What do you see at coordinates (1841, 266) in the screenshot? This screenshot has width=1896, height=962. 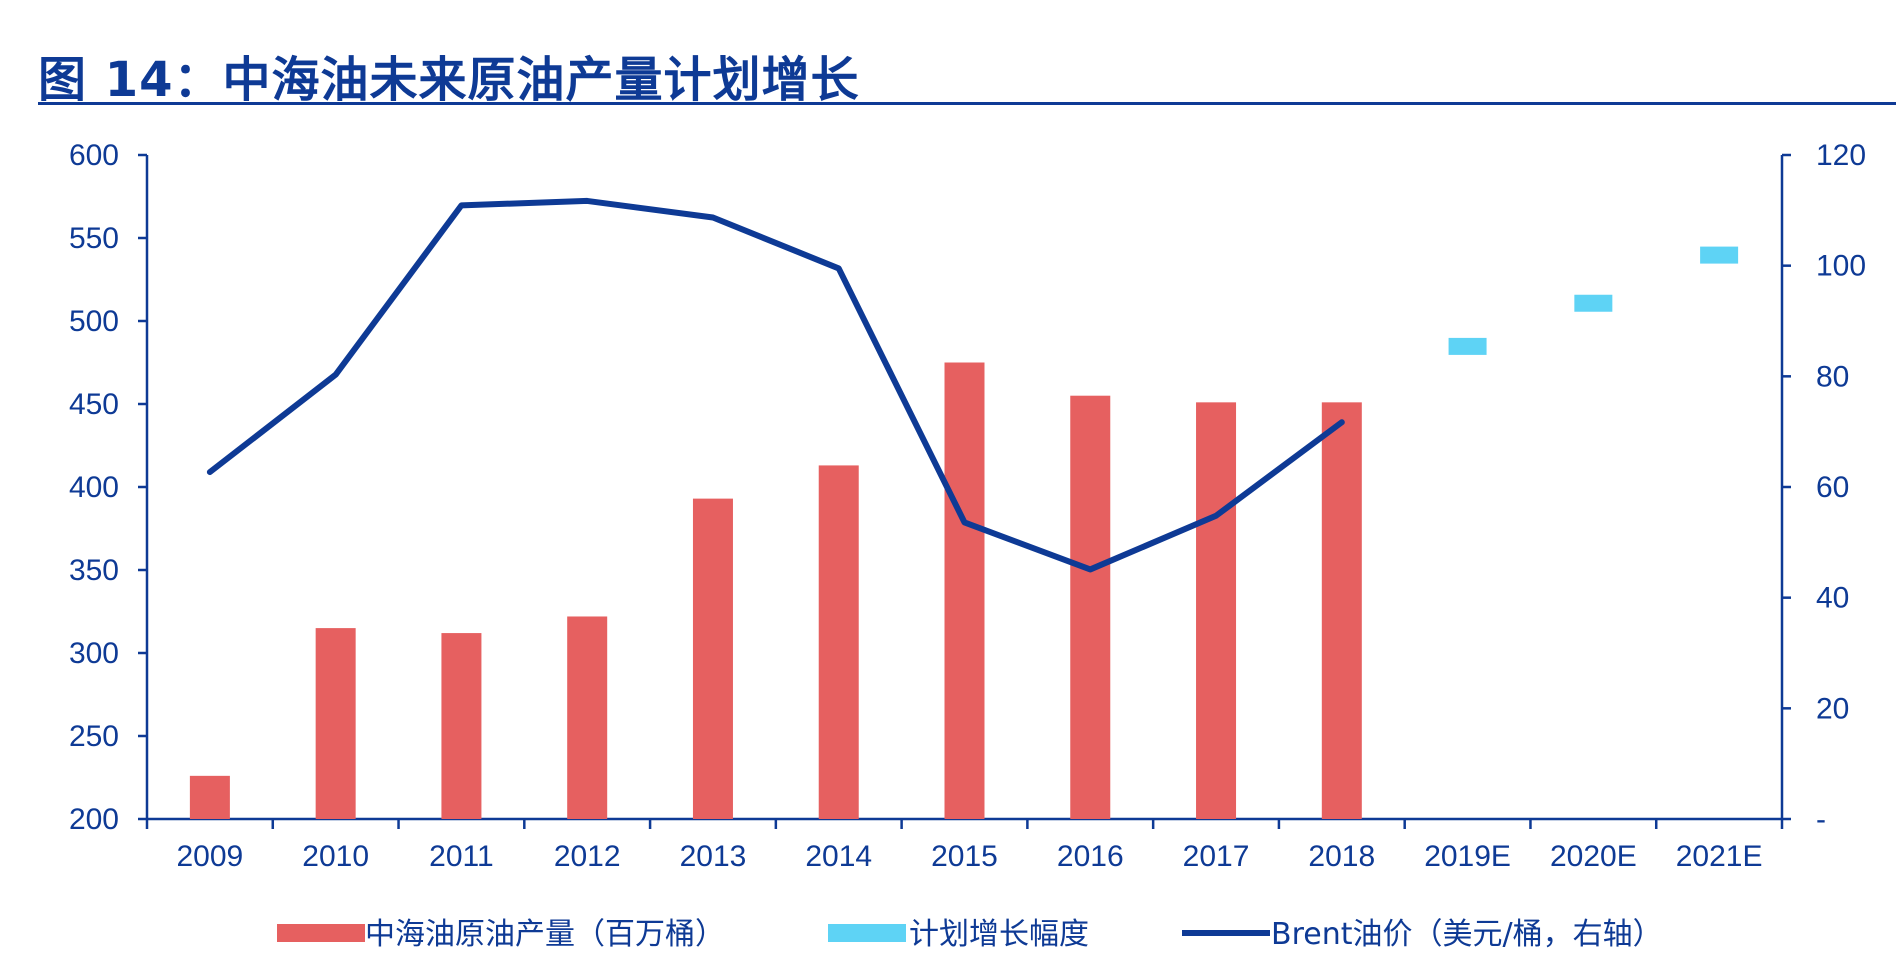 I see `y-right-tick-label: 100` at bounding box center [1841, 266].